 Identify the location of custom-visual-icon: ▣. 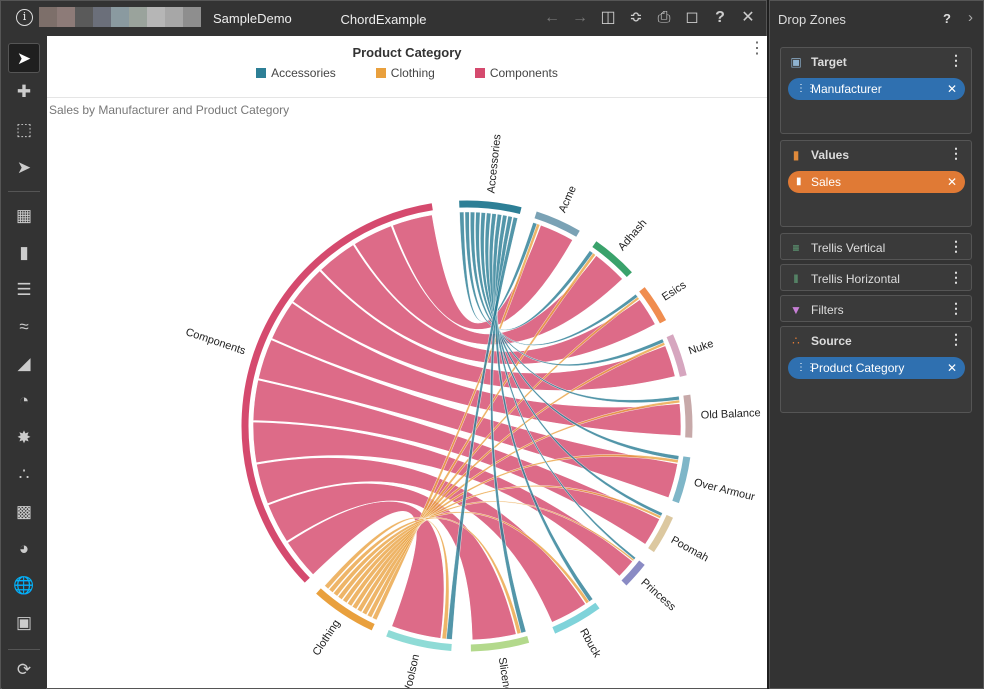
(24, 622).